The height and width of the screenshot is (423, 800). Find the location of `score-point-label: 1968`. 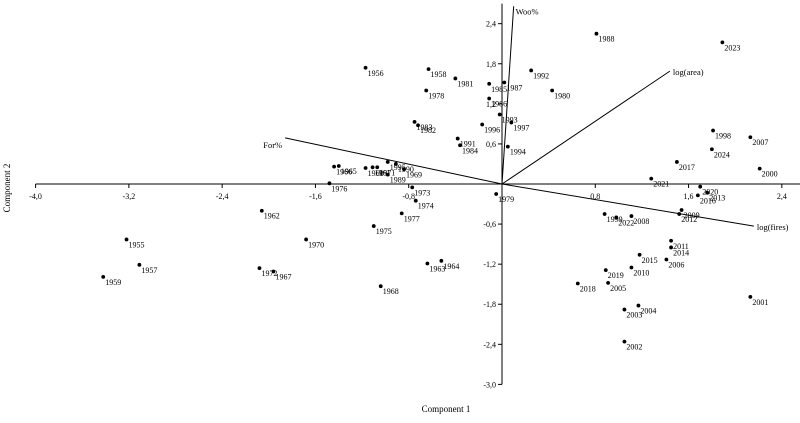

score-point-label: 1968 is located at coordinates (391, 291).